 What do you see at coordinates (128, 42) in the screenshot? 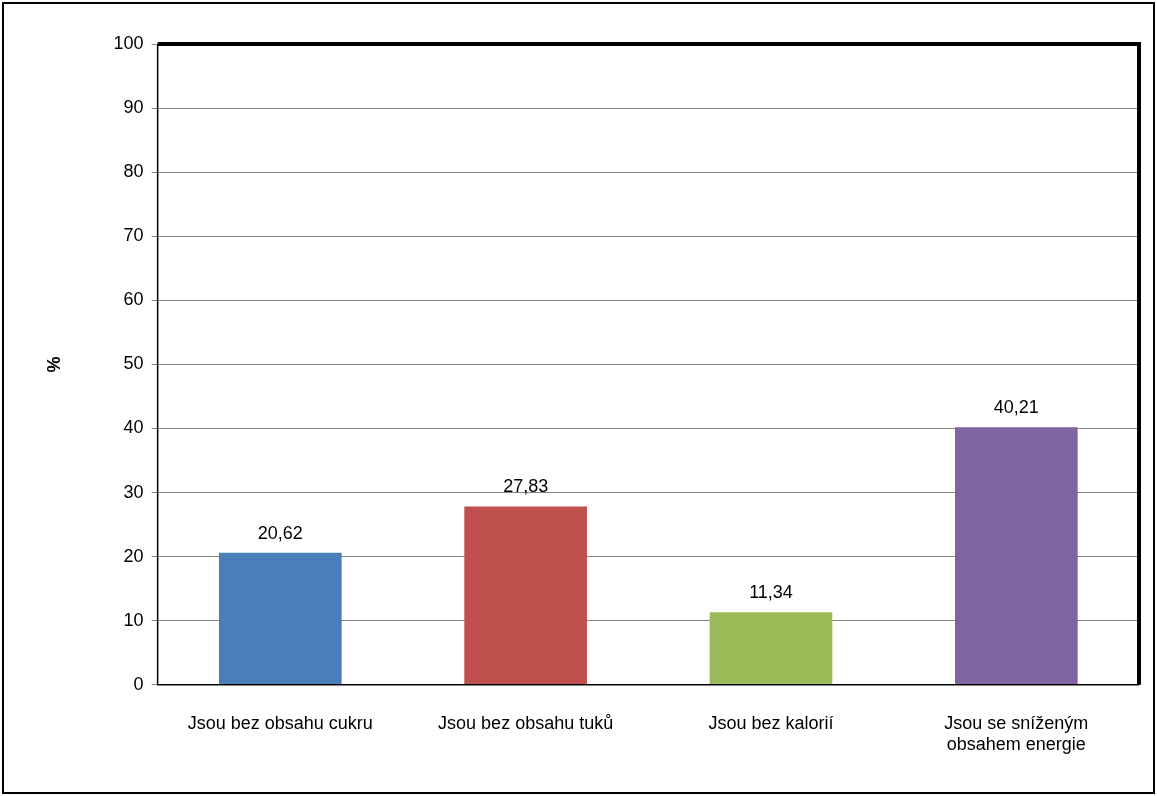
I see `y-tick-label: 100` at bounding box center [128, 42].